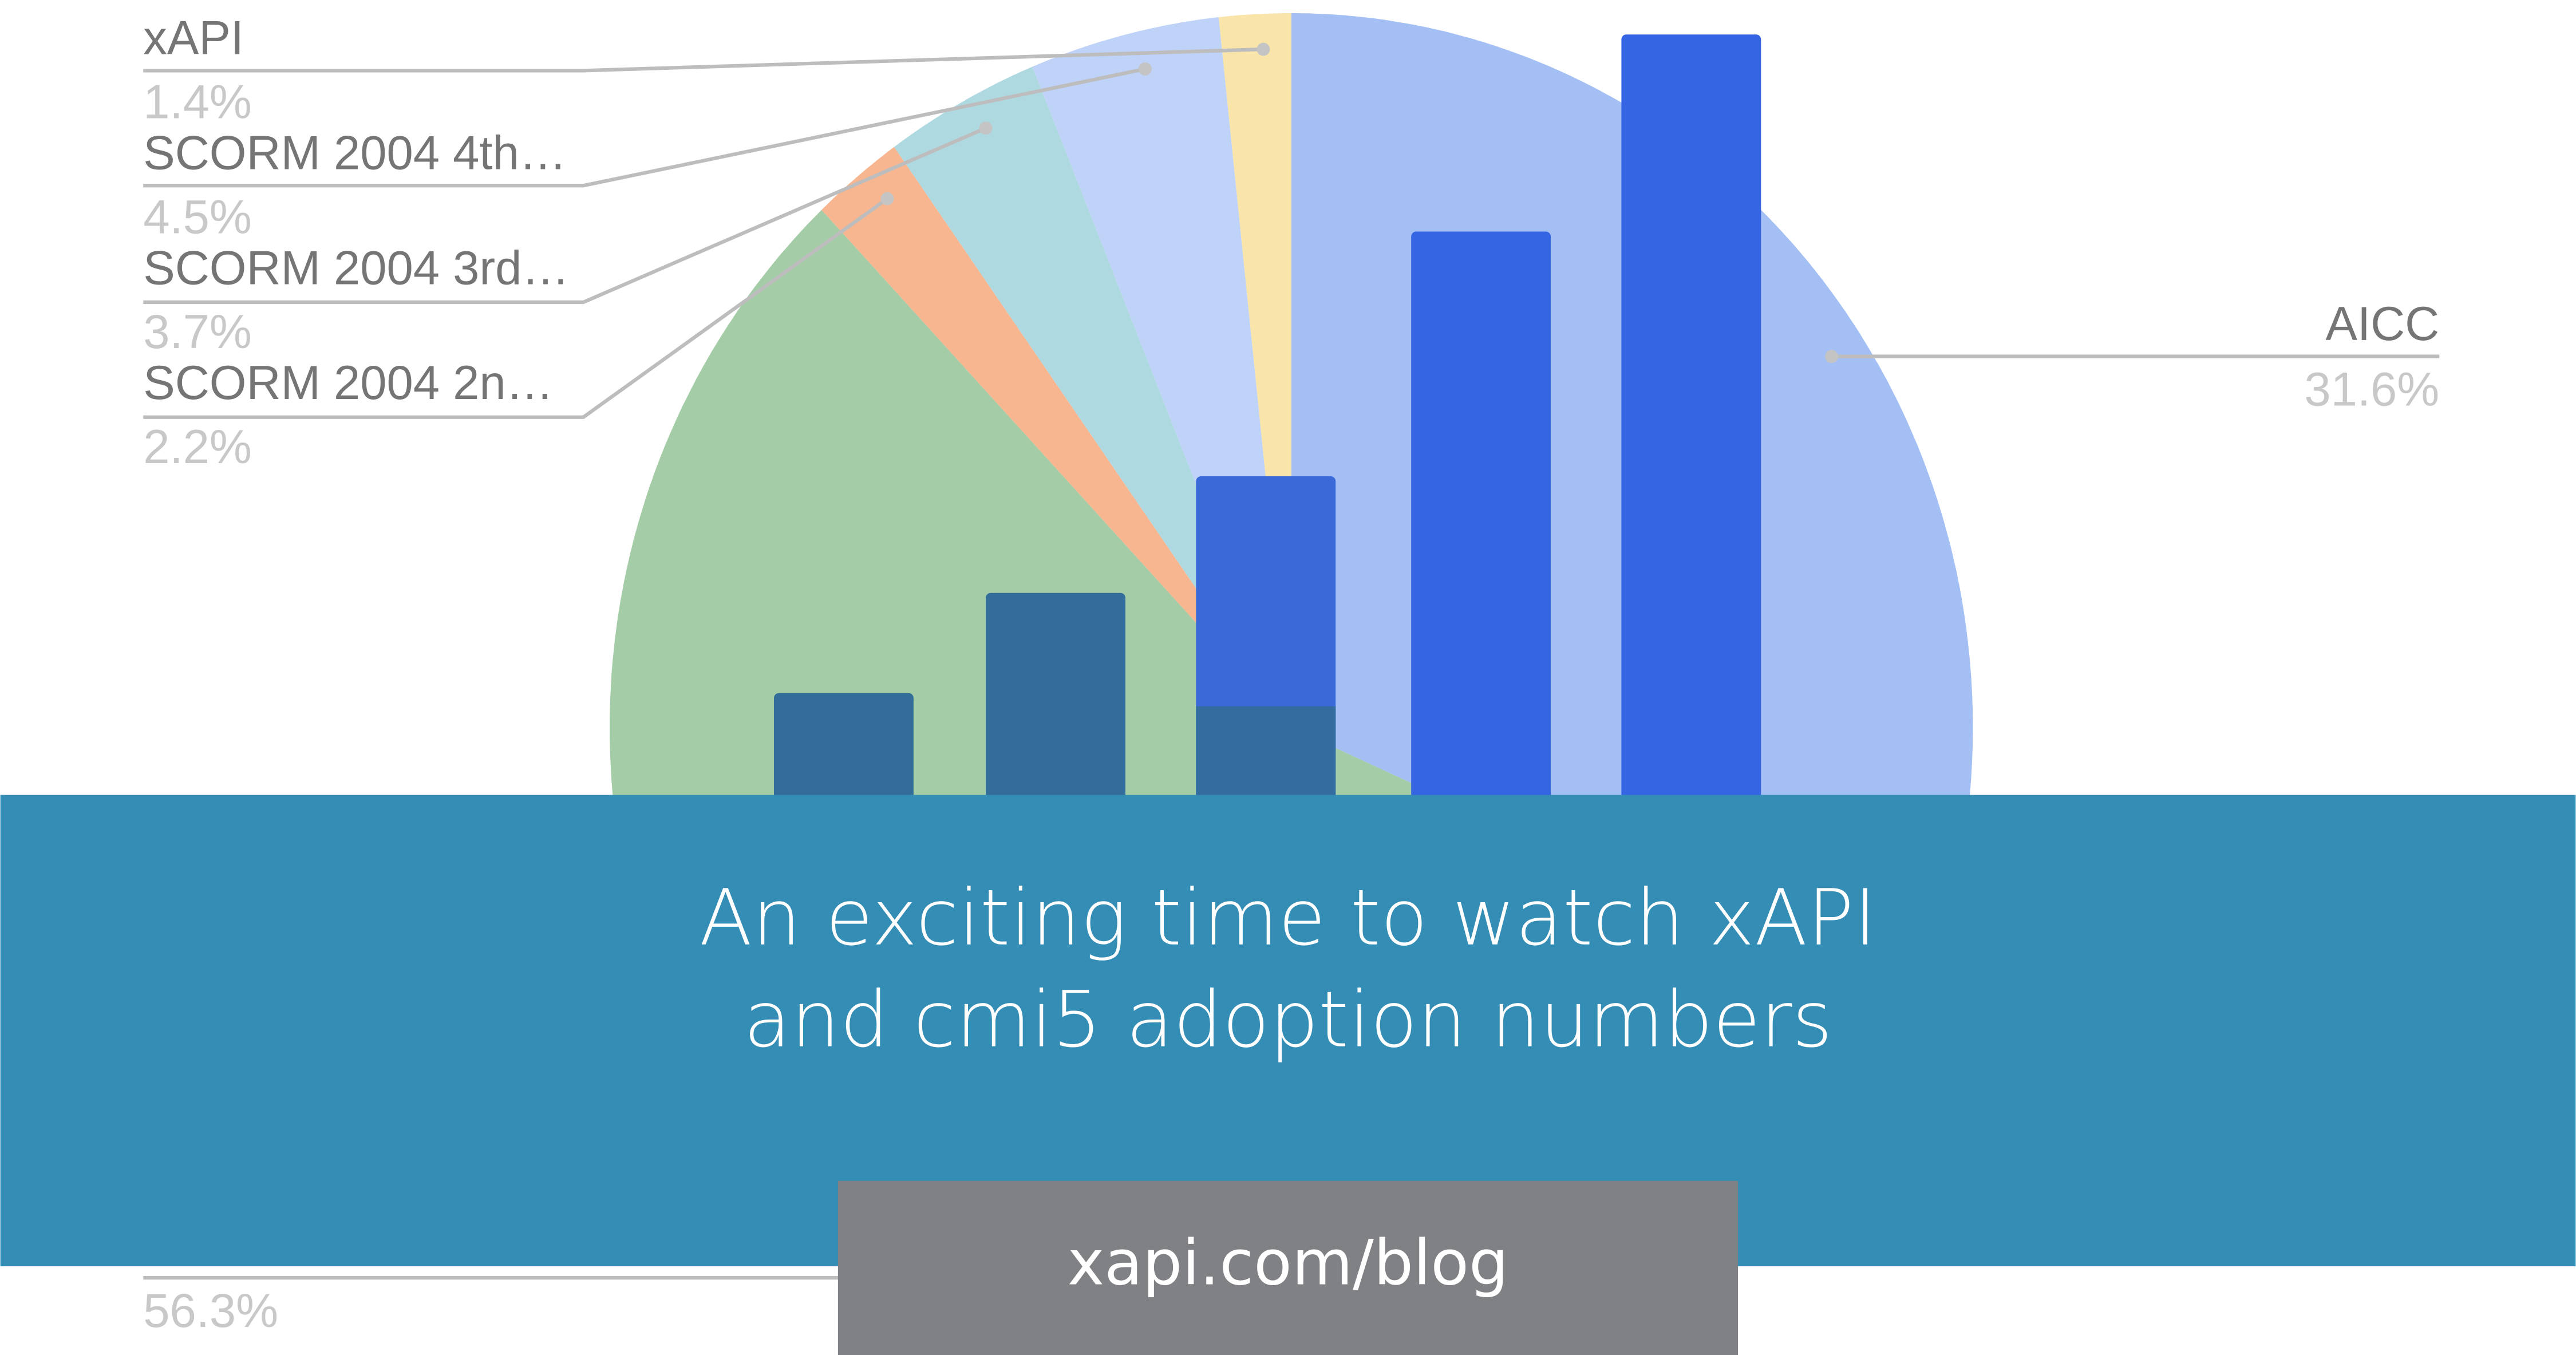  I want to click on value-xapi: 1.4%, so click(197, 103).